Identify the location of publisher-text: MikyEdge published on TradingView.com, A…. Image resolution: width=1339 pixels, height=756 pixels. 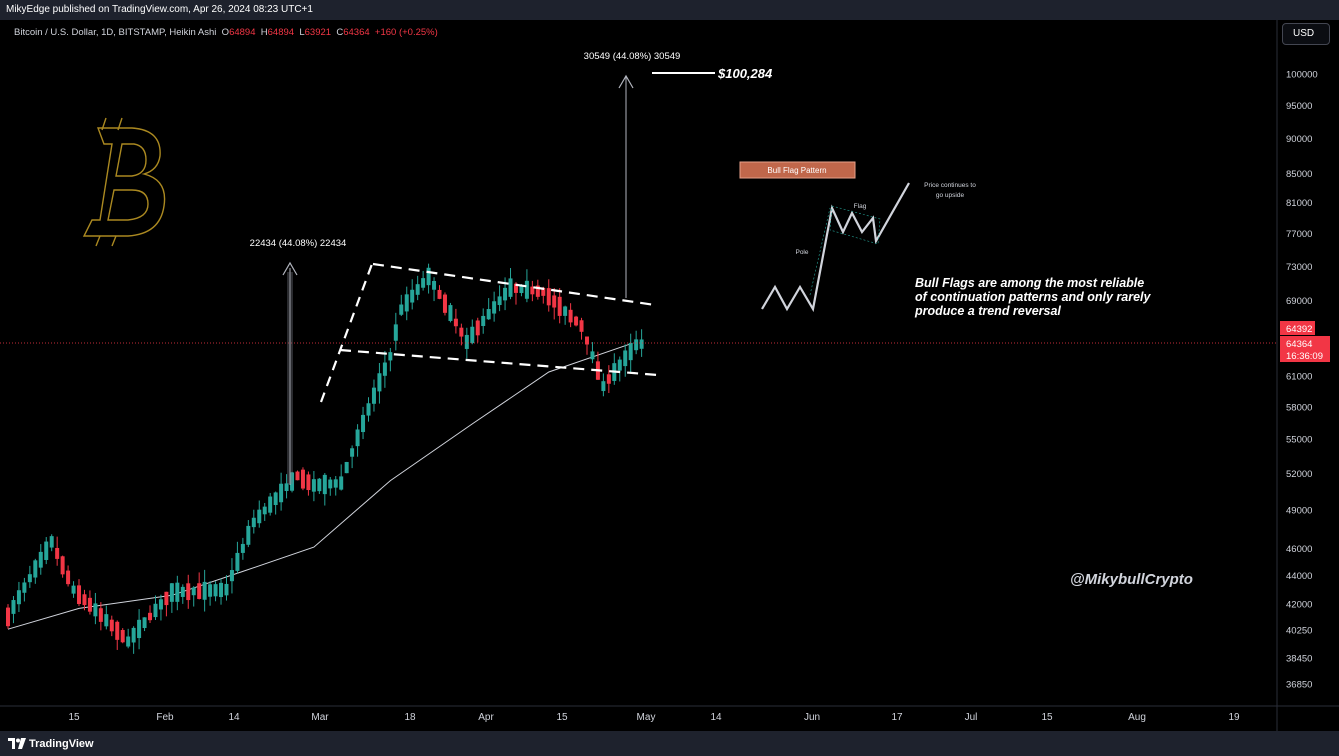
(159, 9).